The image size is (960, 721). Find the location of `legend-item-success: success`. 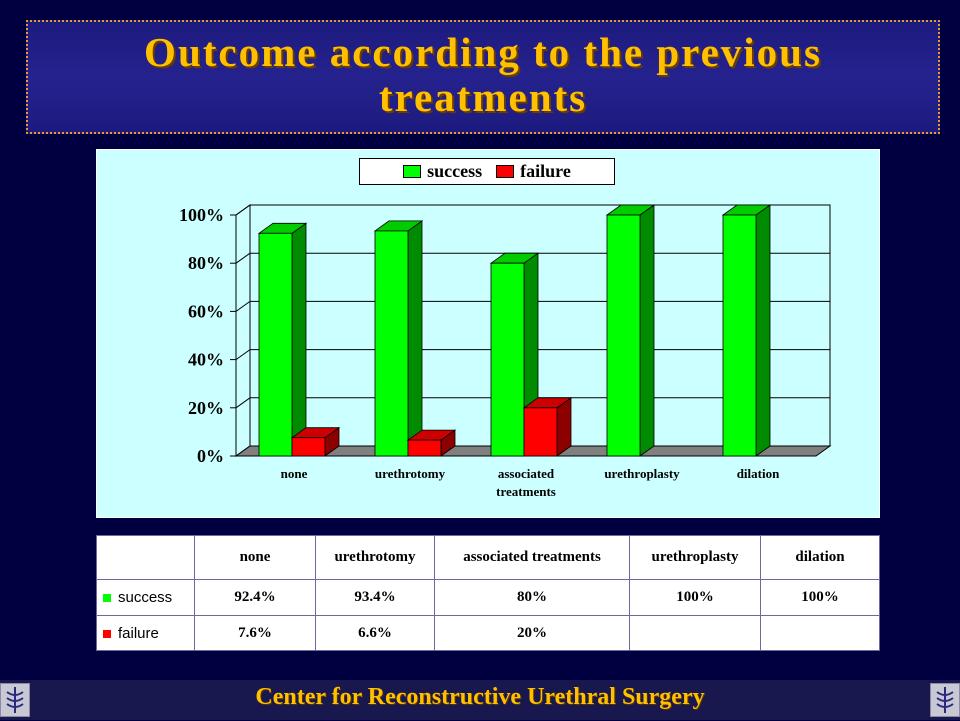

legend-item-success: success is located at coordinates (442, 171).